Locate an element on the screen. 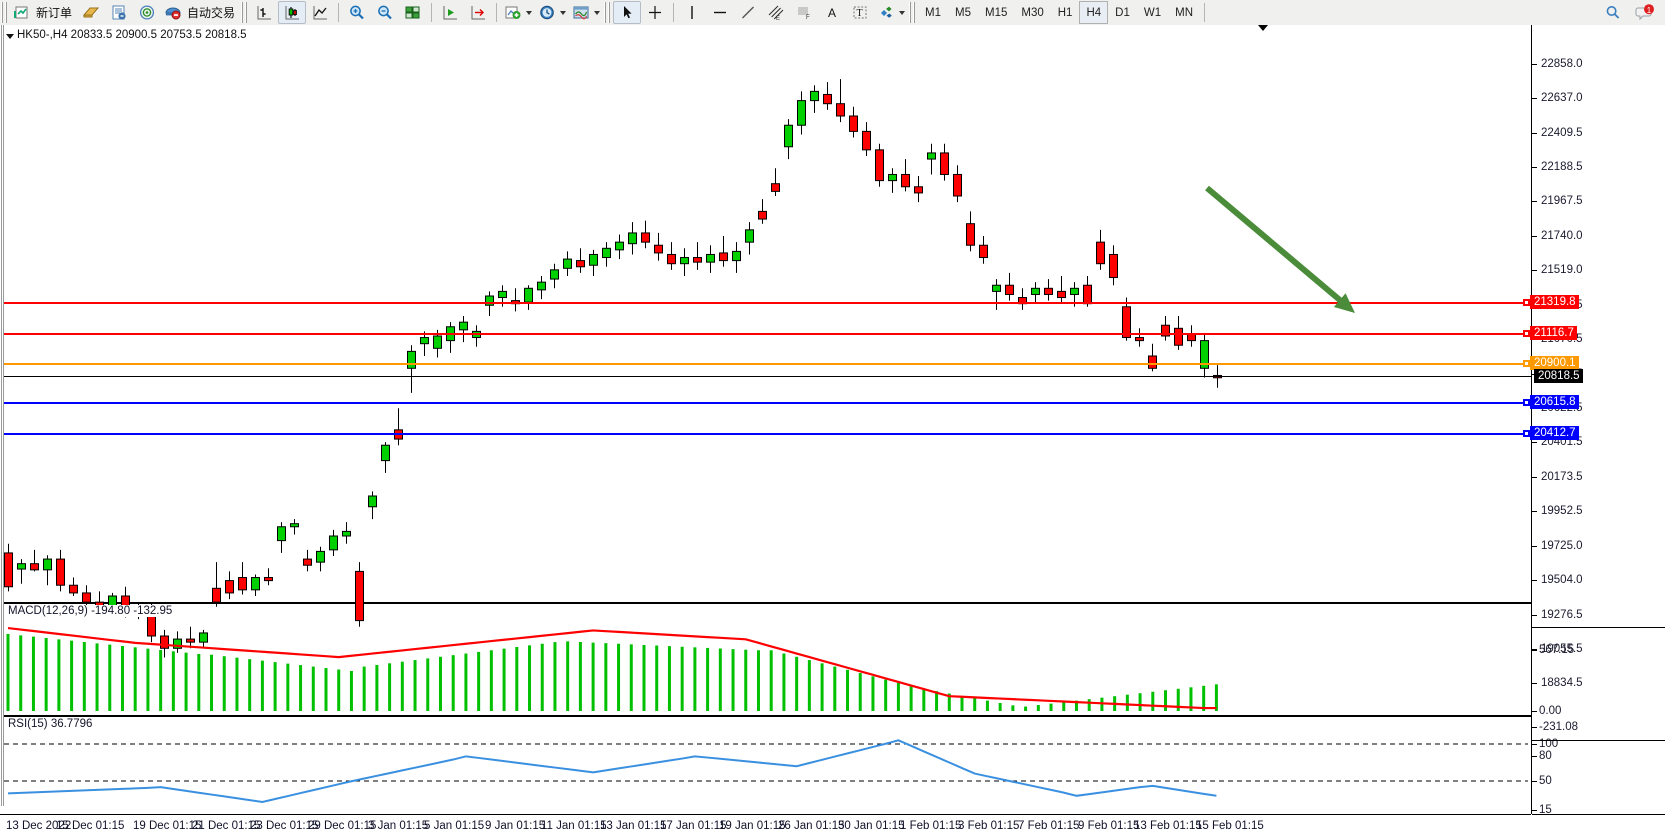 This screenshot has height=839, width=1665. text-icon: A is located at coordinates (832, 12).